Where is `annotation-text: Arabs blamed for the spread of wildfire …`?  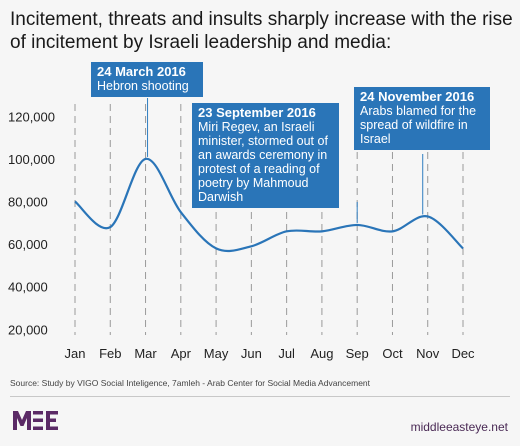
annotation-text: Arabs blamed for the spread of wildfire … is located at coordinates (418, 125).